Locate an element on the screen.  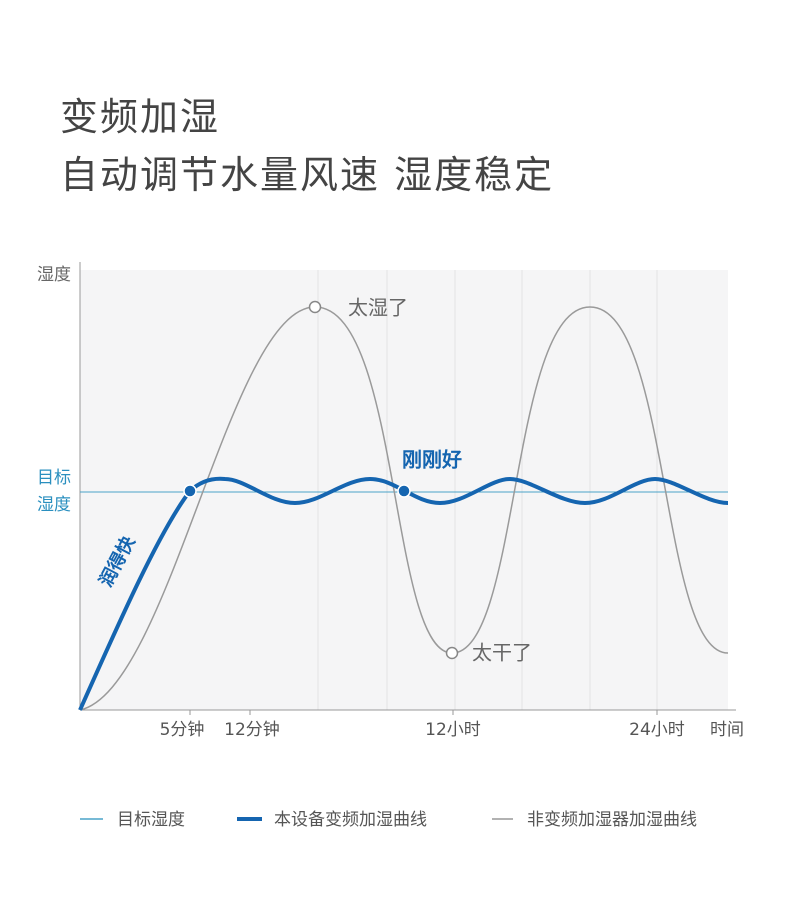
annotation: 刚刚好 is located at coordinates (432, 460).